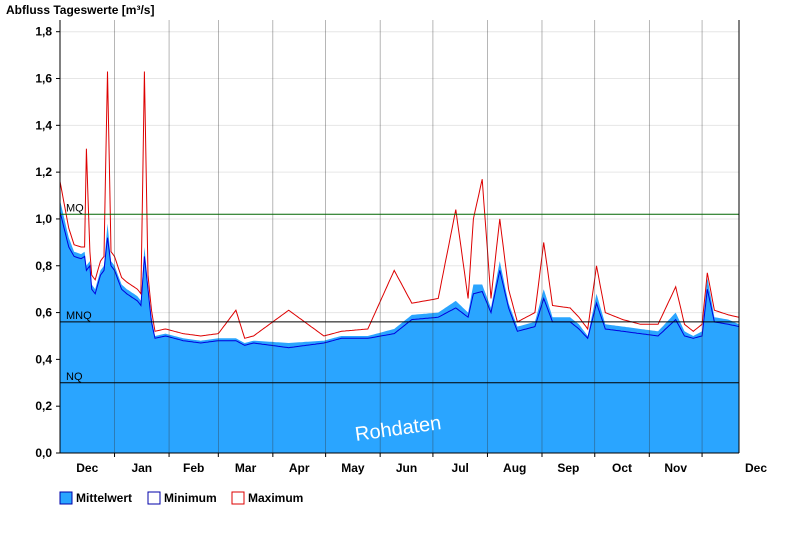 Image resolution: width=800 pixels, height=550 pixels. What do you see at coordinates (275, 498) in the screenshot?
I see `legend-label-maximum: Maximum` at bounding box center [275, 498].